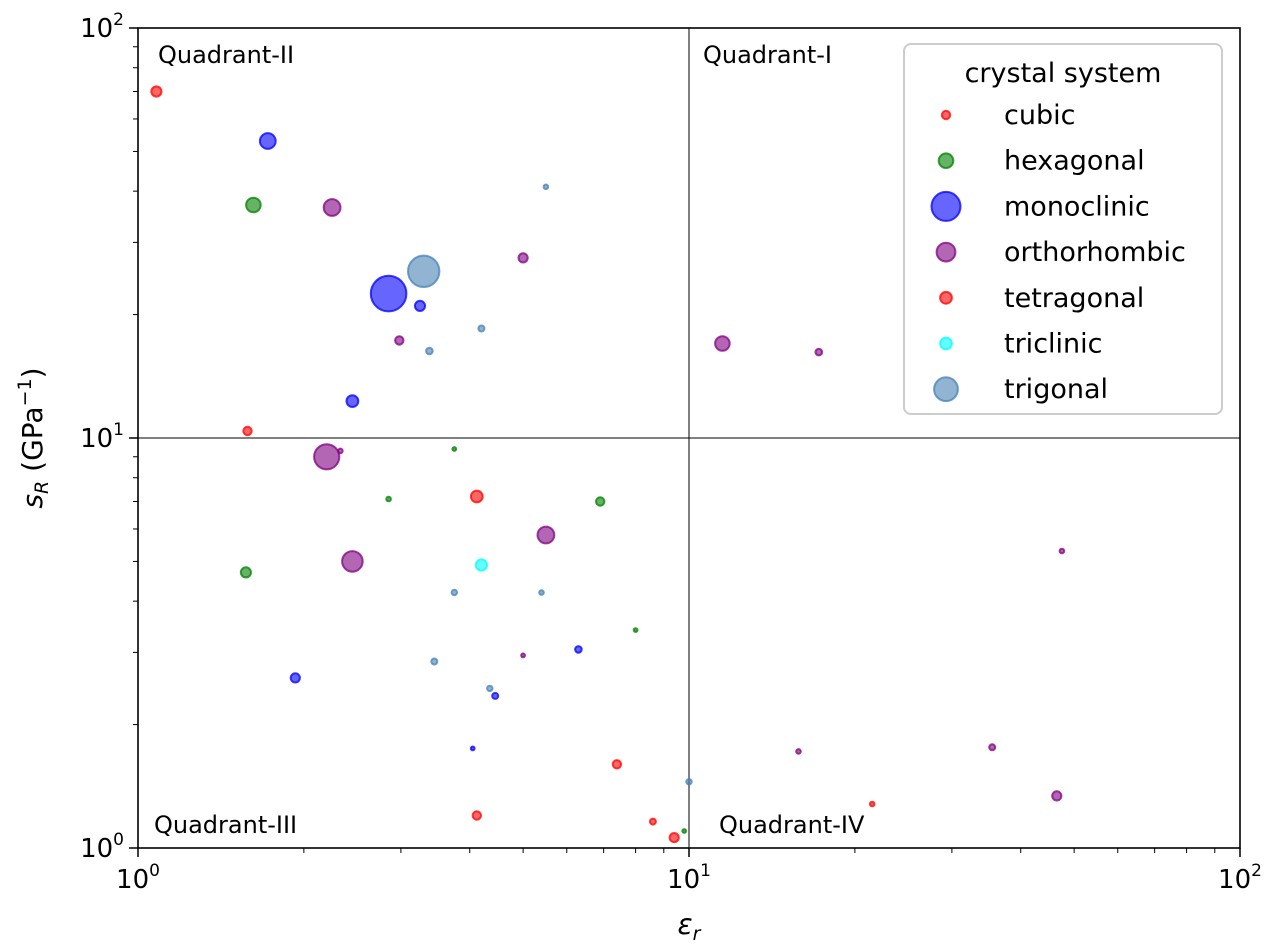 The height and width of the screenshot is (951, 1268). I want to click on y-tick-label: 10⁰, so click(102, 847).